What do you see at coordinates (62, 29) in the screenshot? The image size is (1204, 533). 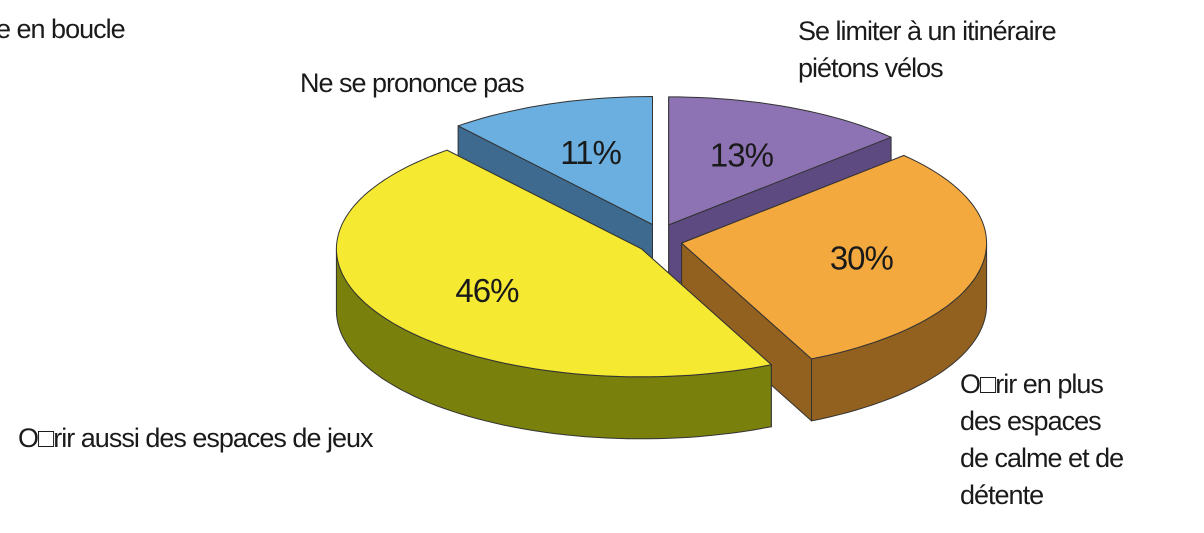 I see `annotation: e en boucle` at bounding box center [62, 29].